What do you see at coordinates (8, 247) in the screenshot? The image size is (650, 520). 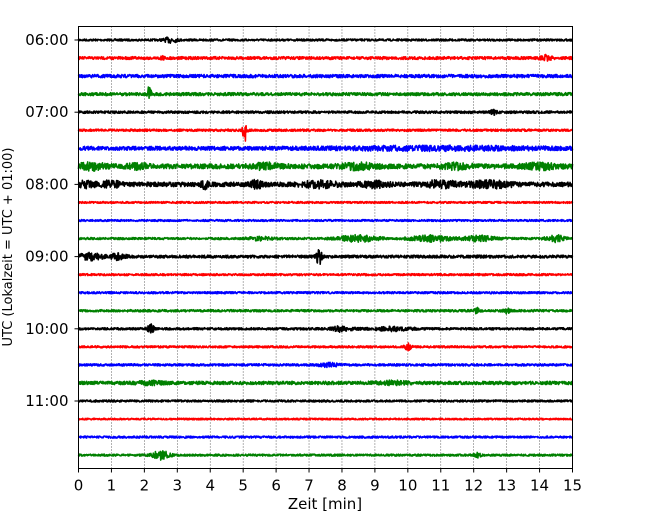 I see `y-axis-label: UTC (Lokalzeit = UTC + 01:00)` at bounding box center [8, 247].